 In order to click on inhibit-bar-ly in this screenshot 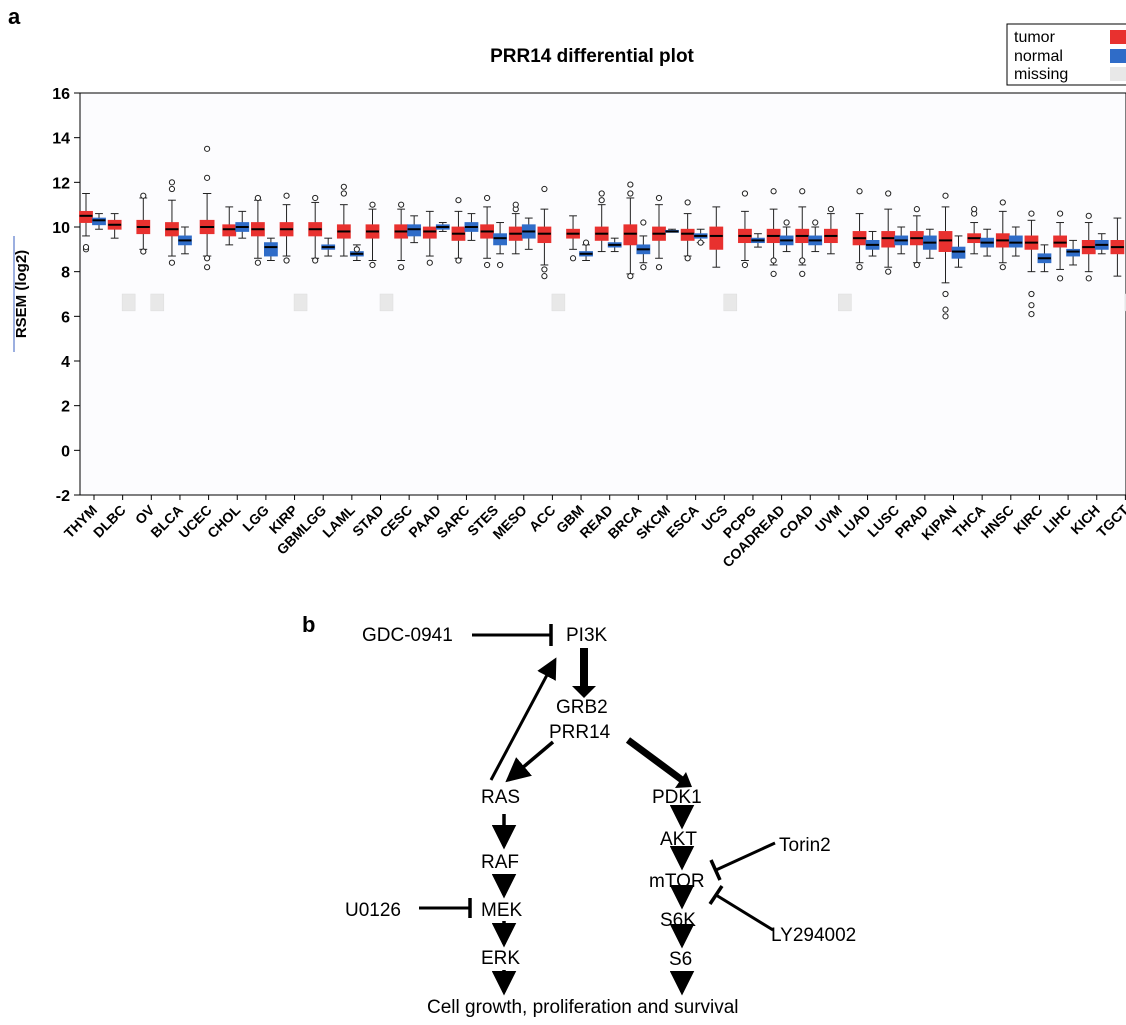, I will do `click(716, 895)`.